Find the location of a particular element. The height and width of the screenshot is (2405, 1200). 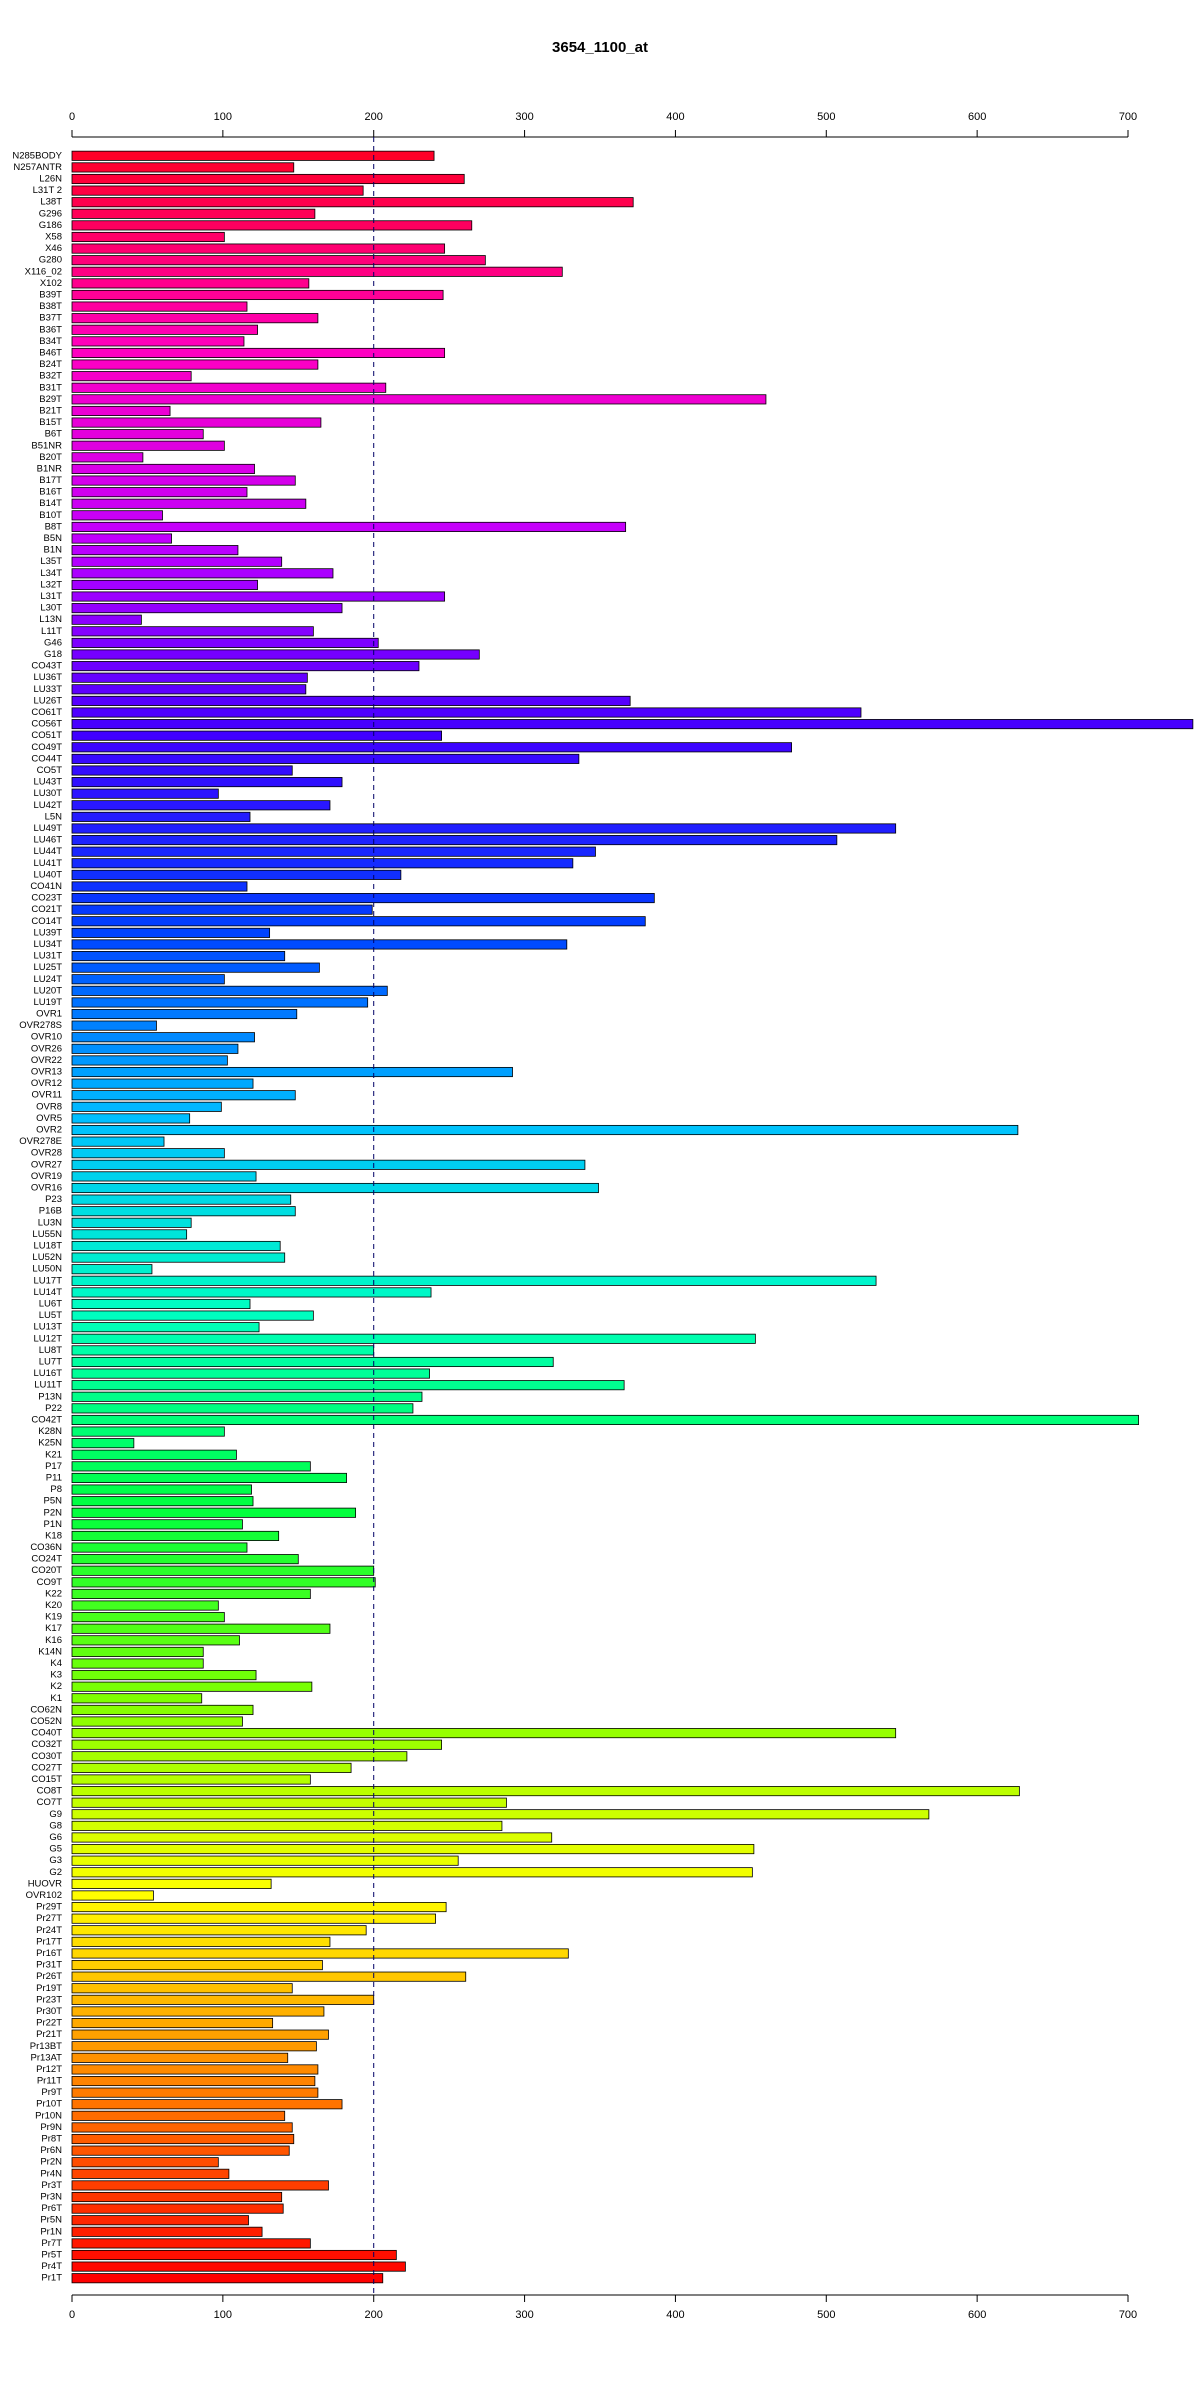

y-tick-label: P5N is located at coordinates (53, 1501).